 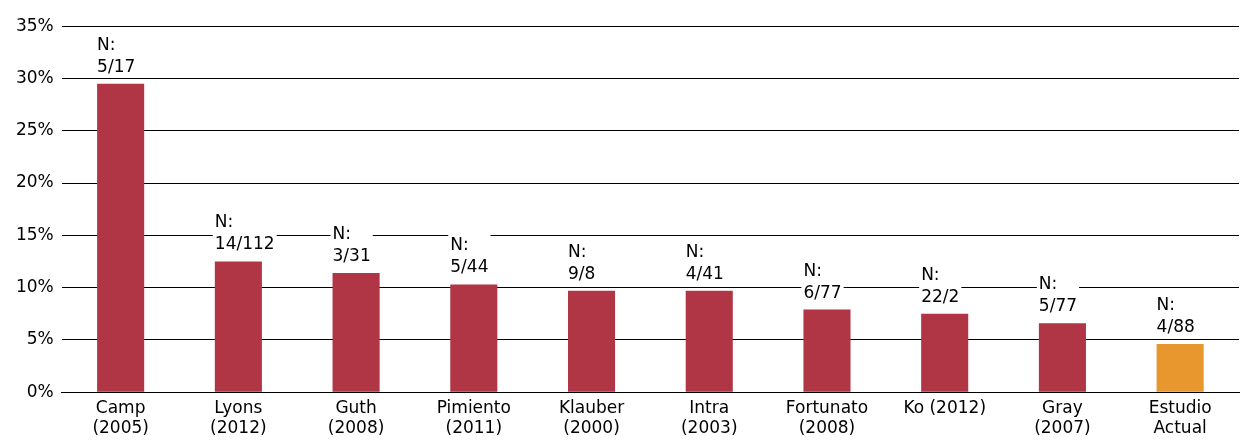 What do you see at coordinates (356, 417) in the screenshot?
I see `x-tick-label: Guth (2008)` at bounding box center [356, 417].